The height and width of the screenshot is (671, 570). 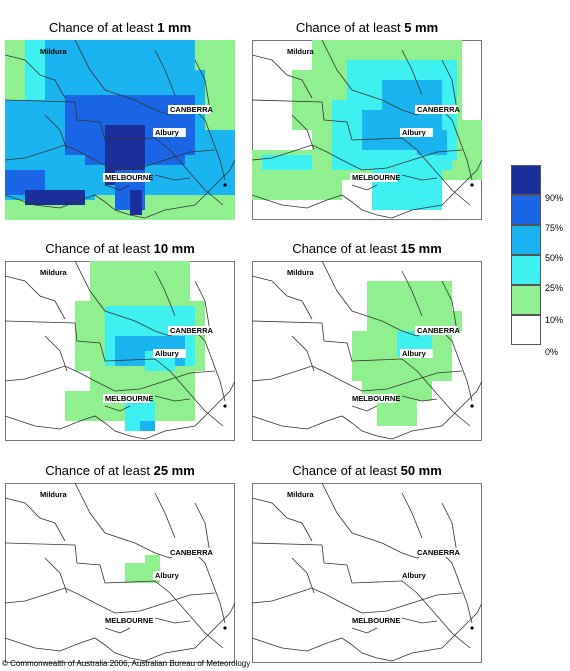 I want to click on rainfall-map-50mm: Mildura CANBERRA Albury MELBOURNE, so click(x=367, y=573).